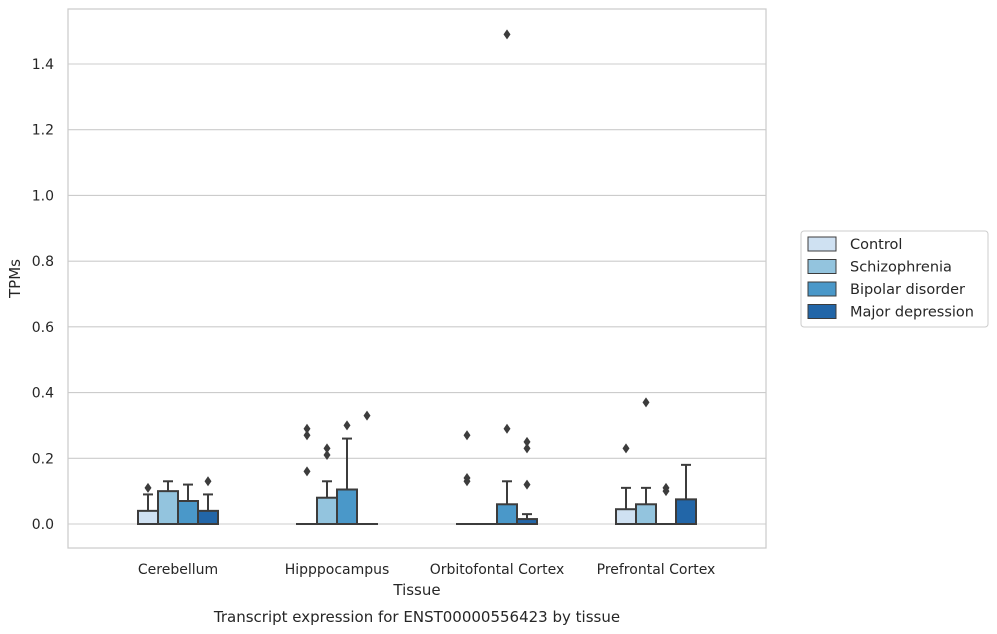 This screenshot has height=634, width=997. Describe the element at coordinates (497, 570) in the screenshot. I see `x-tick-label: Orbitofontal Cortex` at that location.